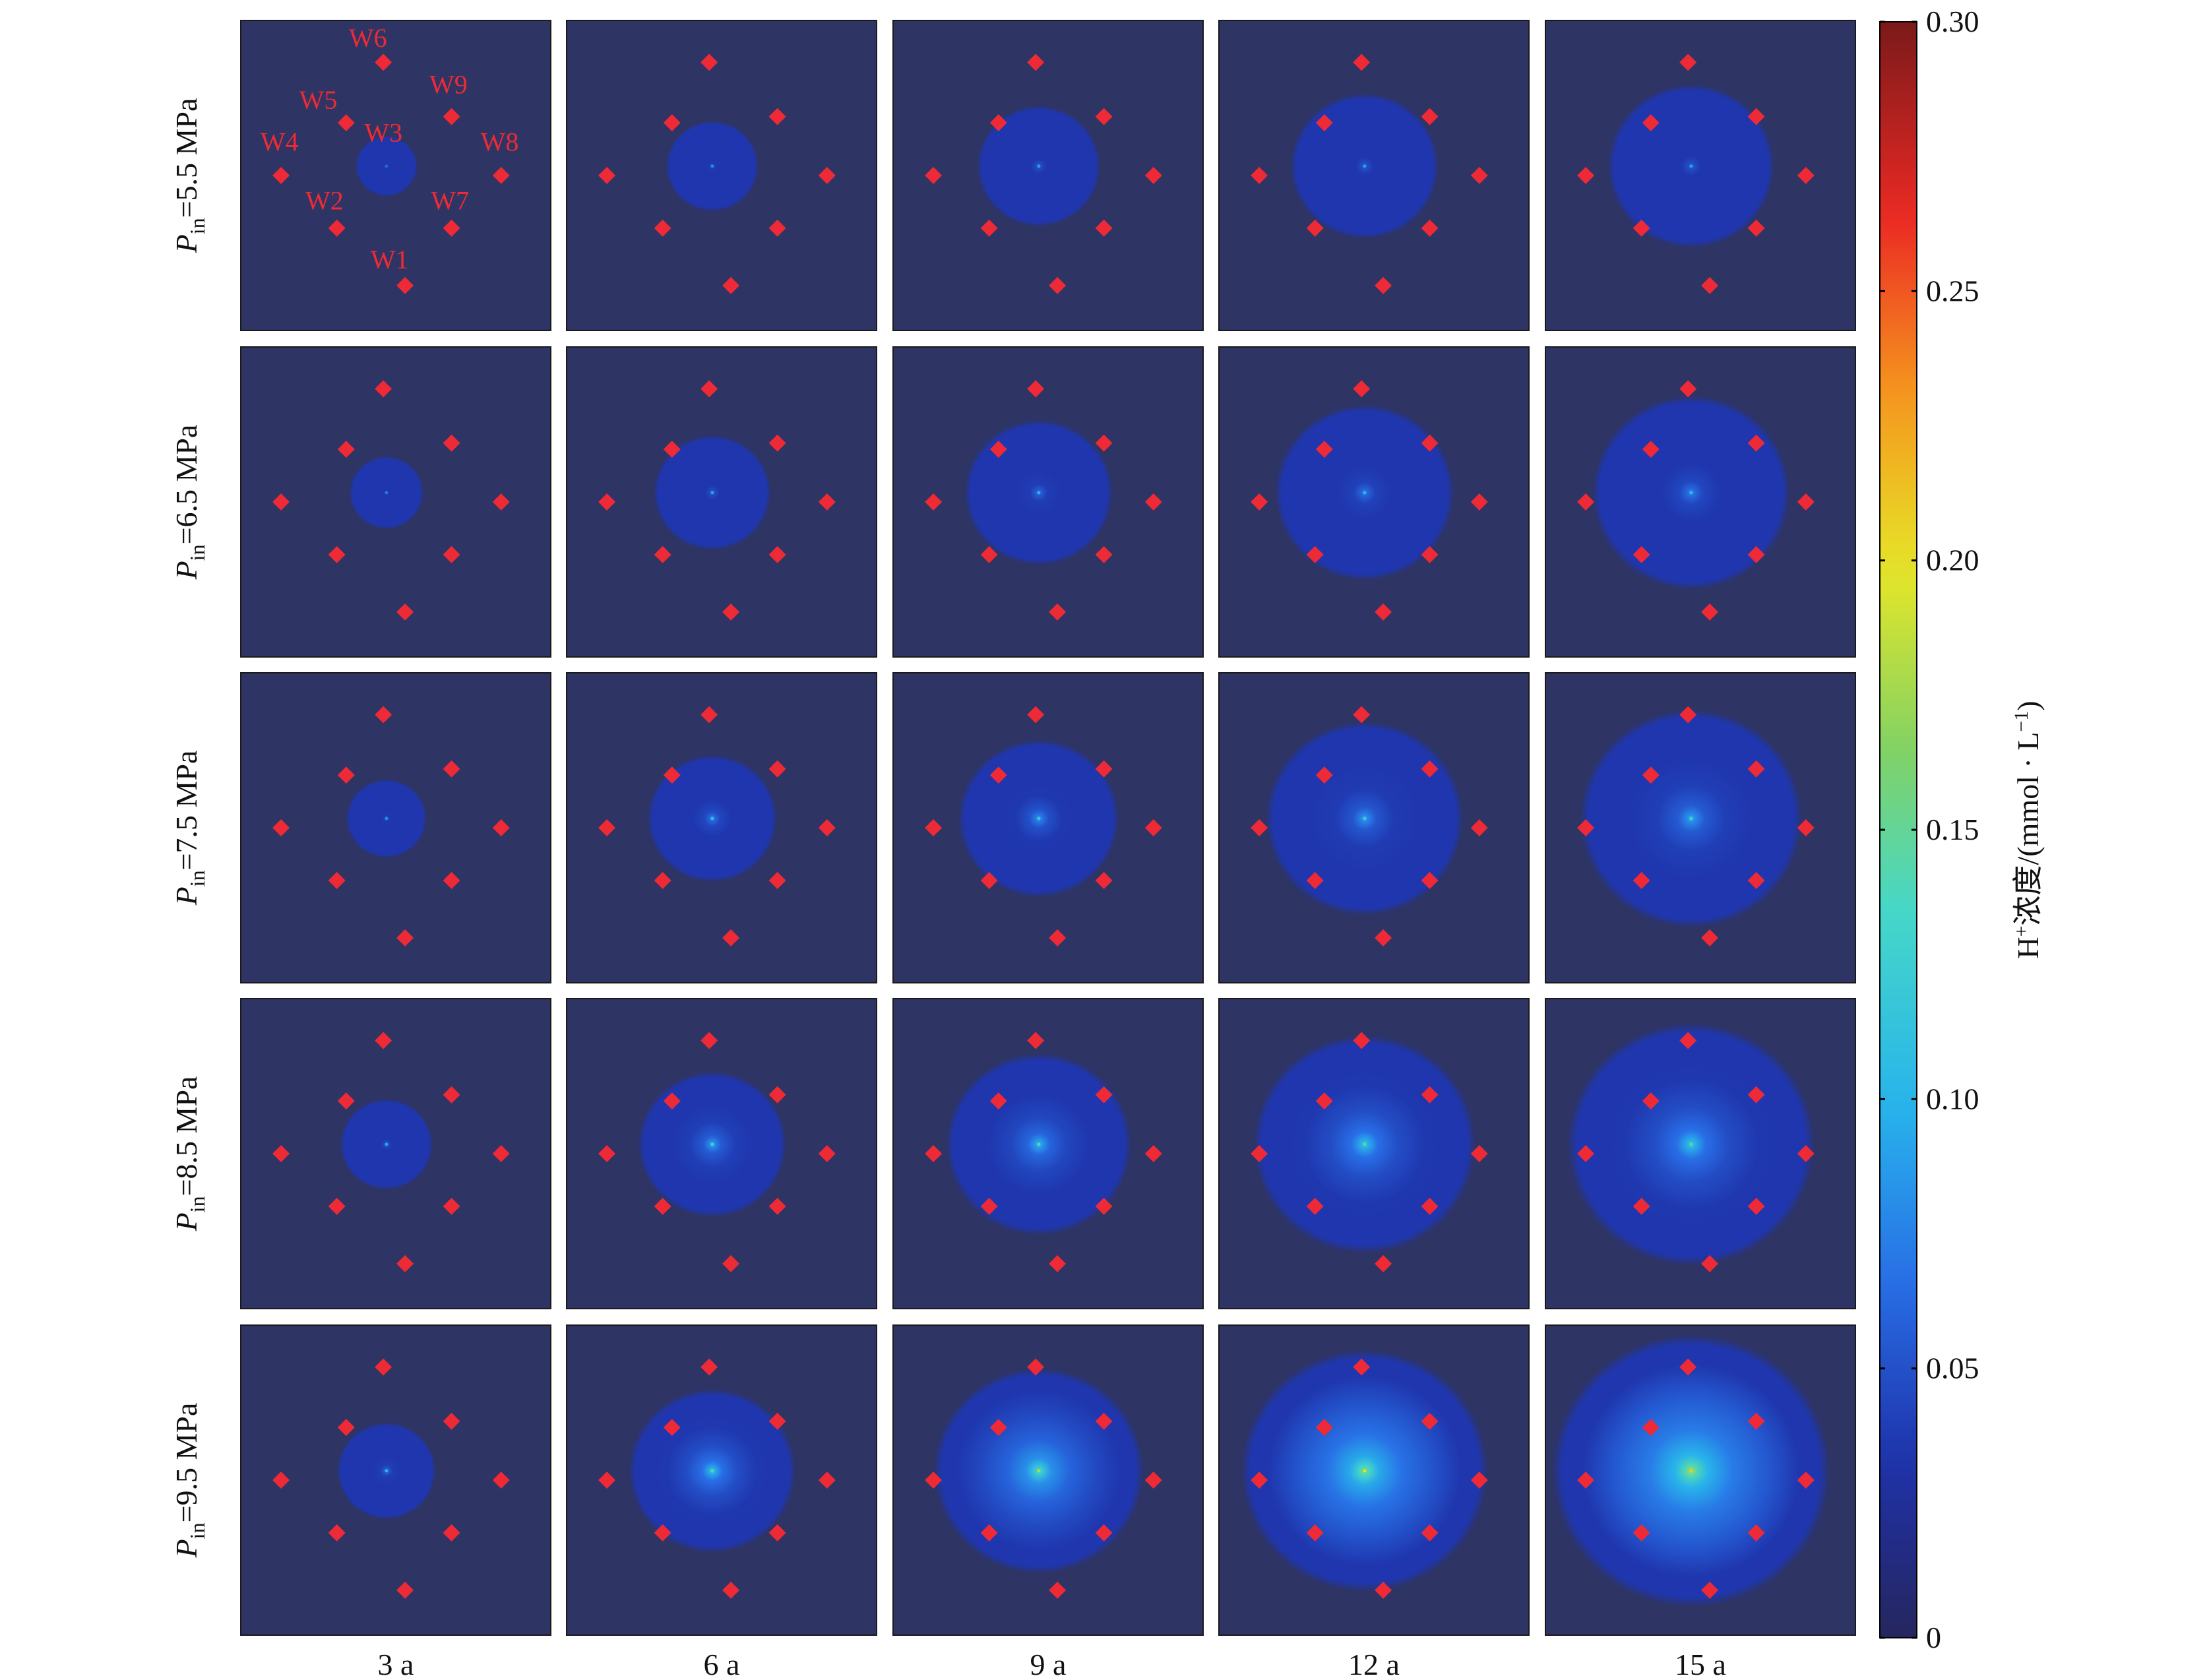 This screenshot has width=2207, height=1680. I want to click on row-label-1: Pin=5.5 MPa, so click(189, 176).